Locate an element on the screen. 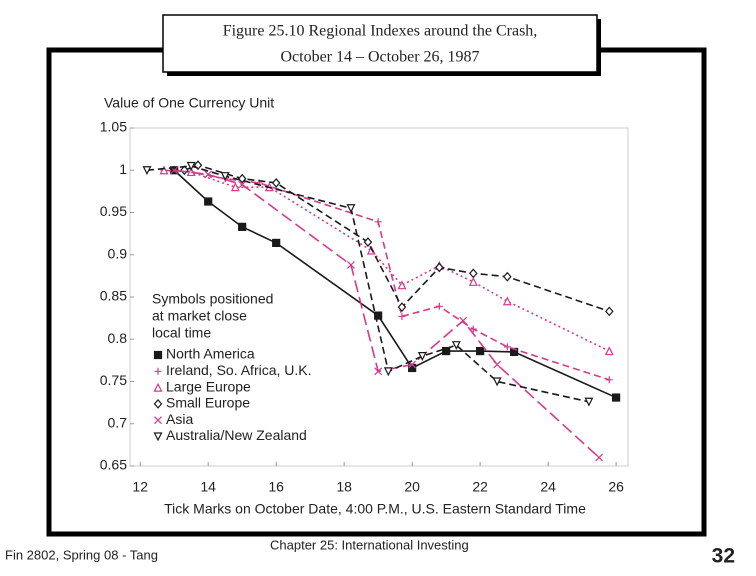  x-tick-label: 20 is located at coordinates (412, 487).